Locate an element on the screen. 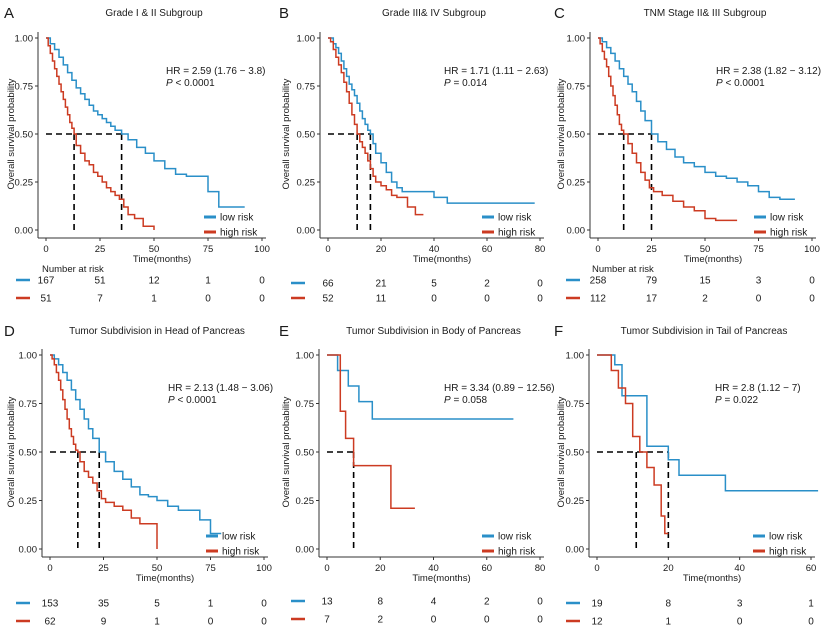  hr-annotation: HR = 2.13 (1.48 − 3.06) is located at coordinates (220, 388).